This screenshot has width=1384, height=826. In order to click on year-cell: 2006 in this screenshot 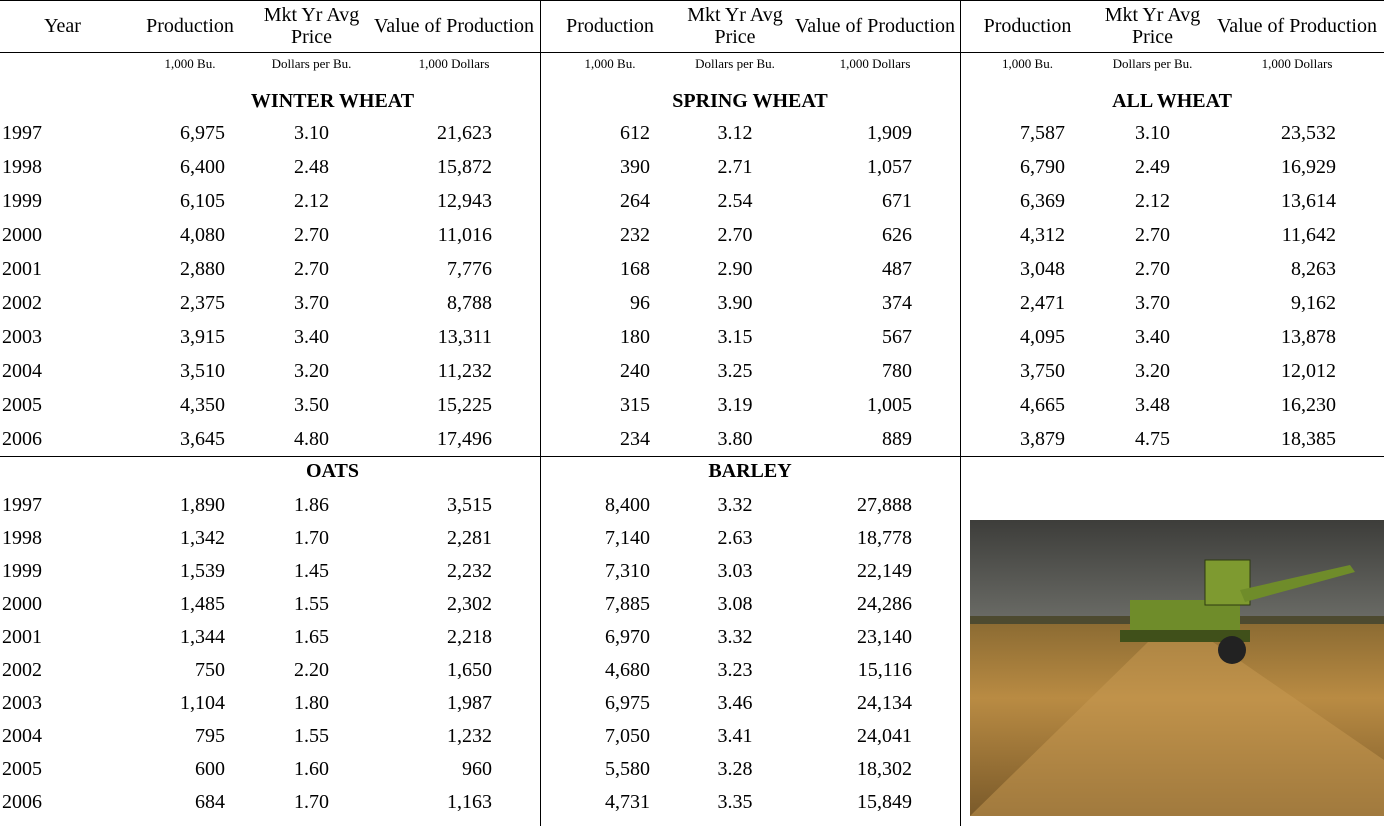, I will do `click(22, 439)`.